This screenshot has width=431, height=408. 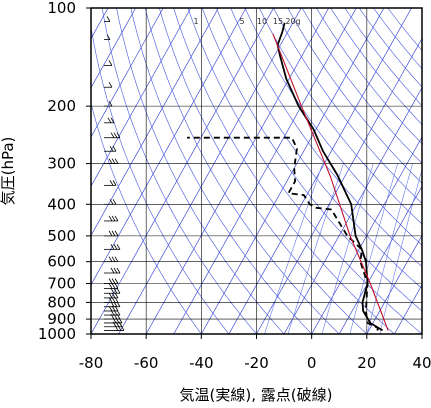 What do you see at coordinates (114, 173) in the screenshot?
I see `wind-barbs` at bounding box center [114, 173].